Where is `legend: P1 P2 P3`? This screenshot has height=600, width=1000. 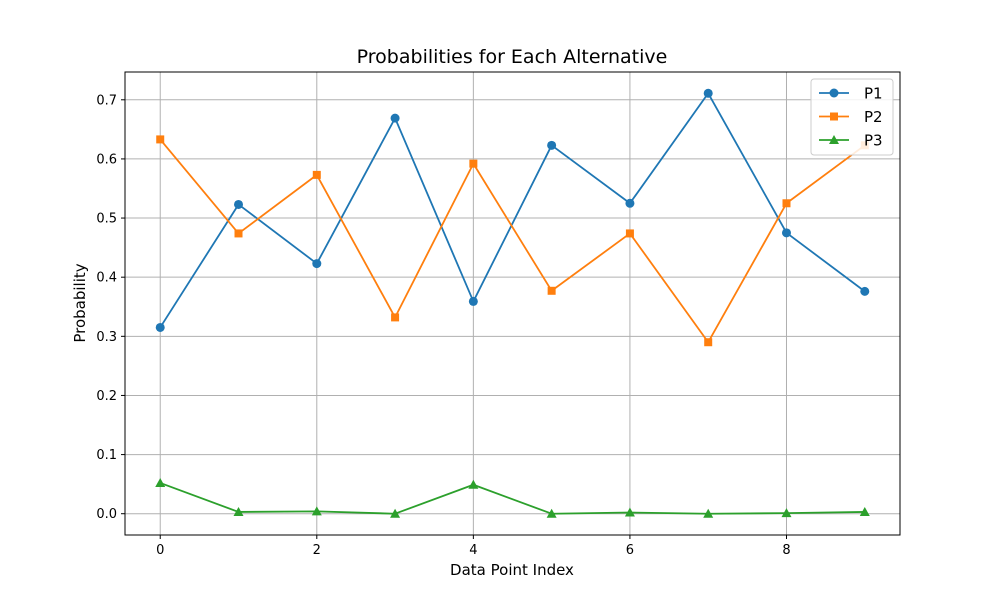
legend: P1 P2 P3 is located at coordinates (852, 117).